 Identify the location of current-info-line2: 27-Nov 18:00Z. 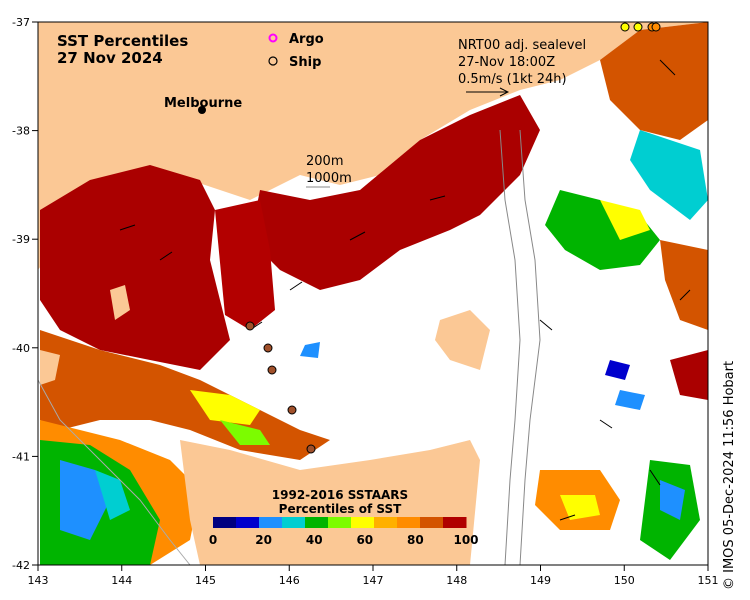
(506, 62).